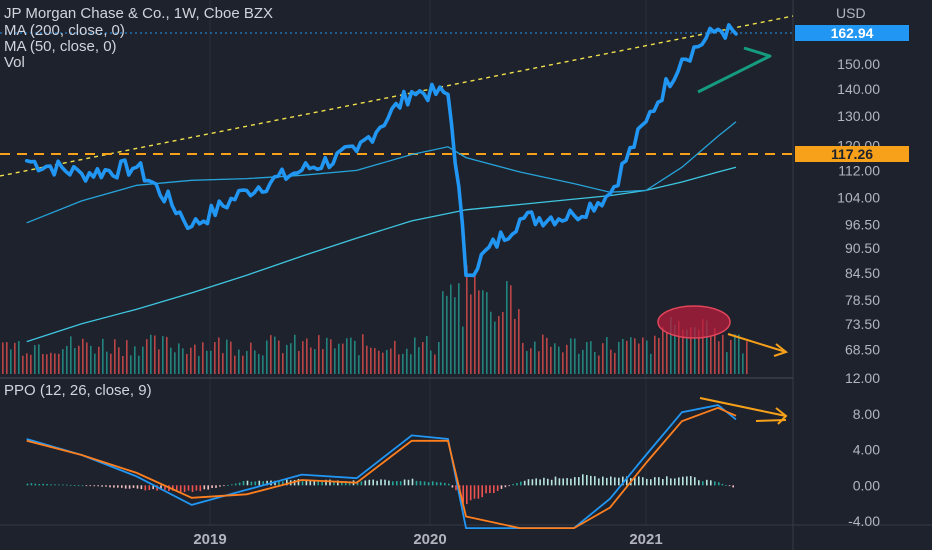 This screenshot has height=550, width=932. What do you see at coordinates (862, 300) in the screenshot?
I see `price-tick-label: 78.50` at bounding box center [862, 300].